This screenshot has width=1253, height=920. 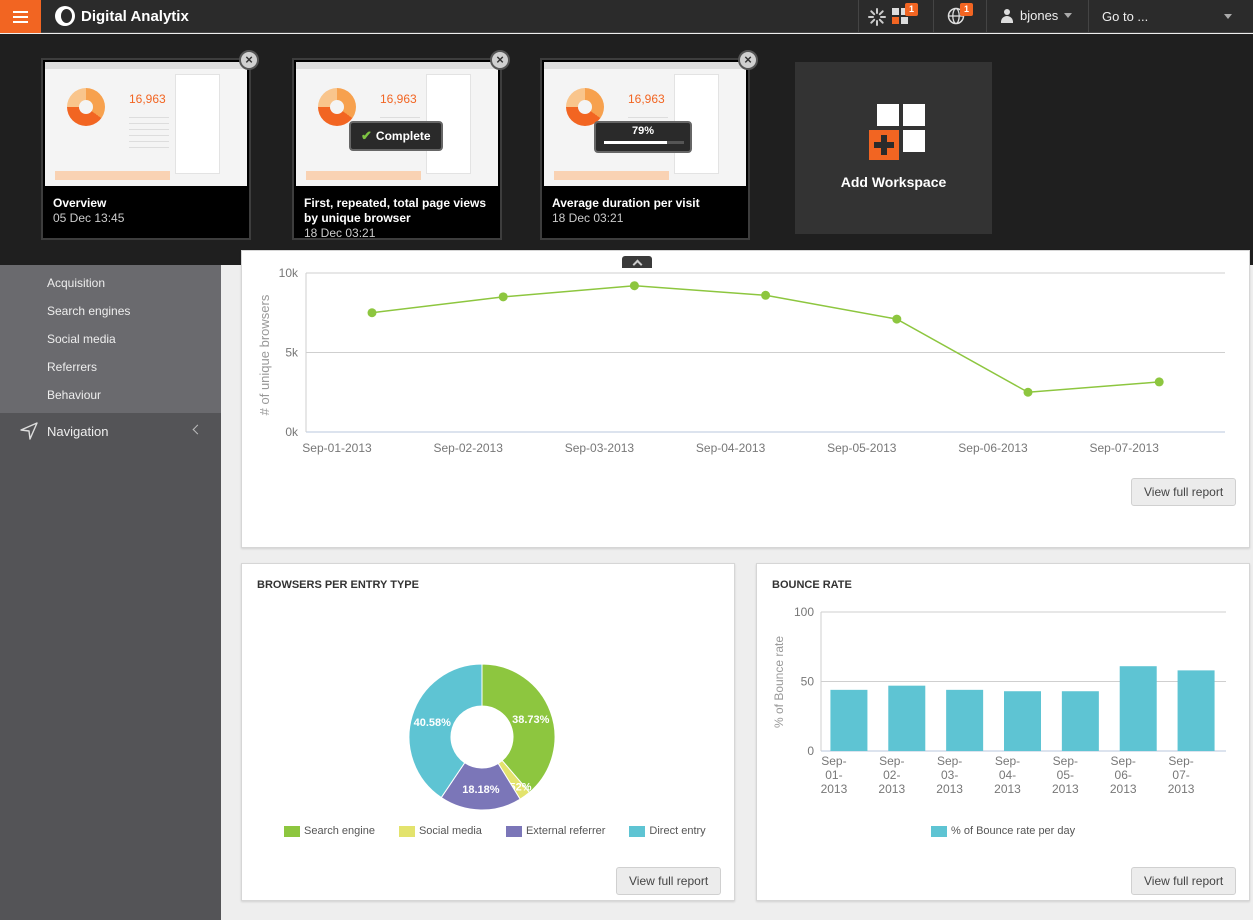 I want to click on sidebar-item-social-media: Social media, so click(x=81, y=339).